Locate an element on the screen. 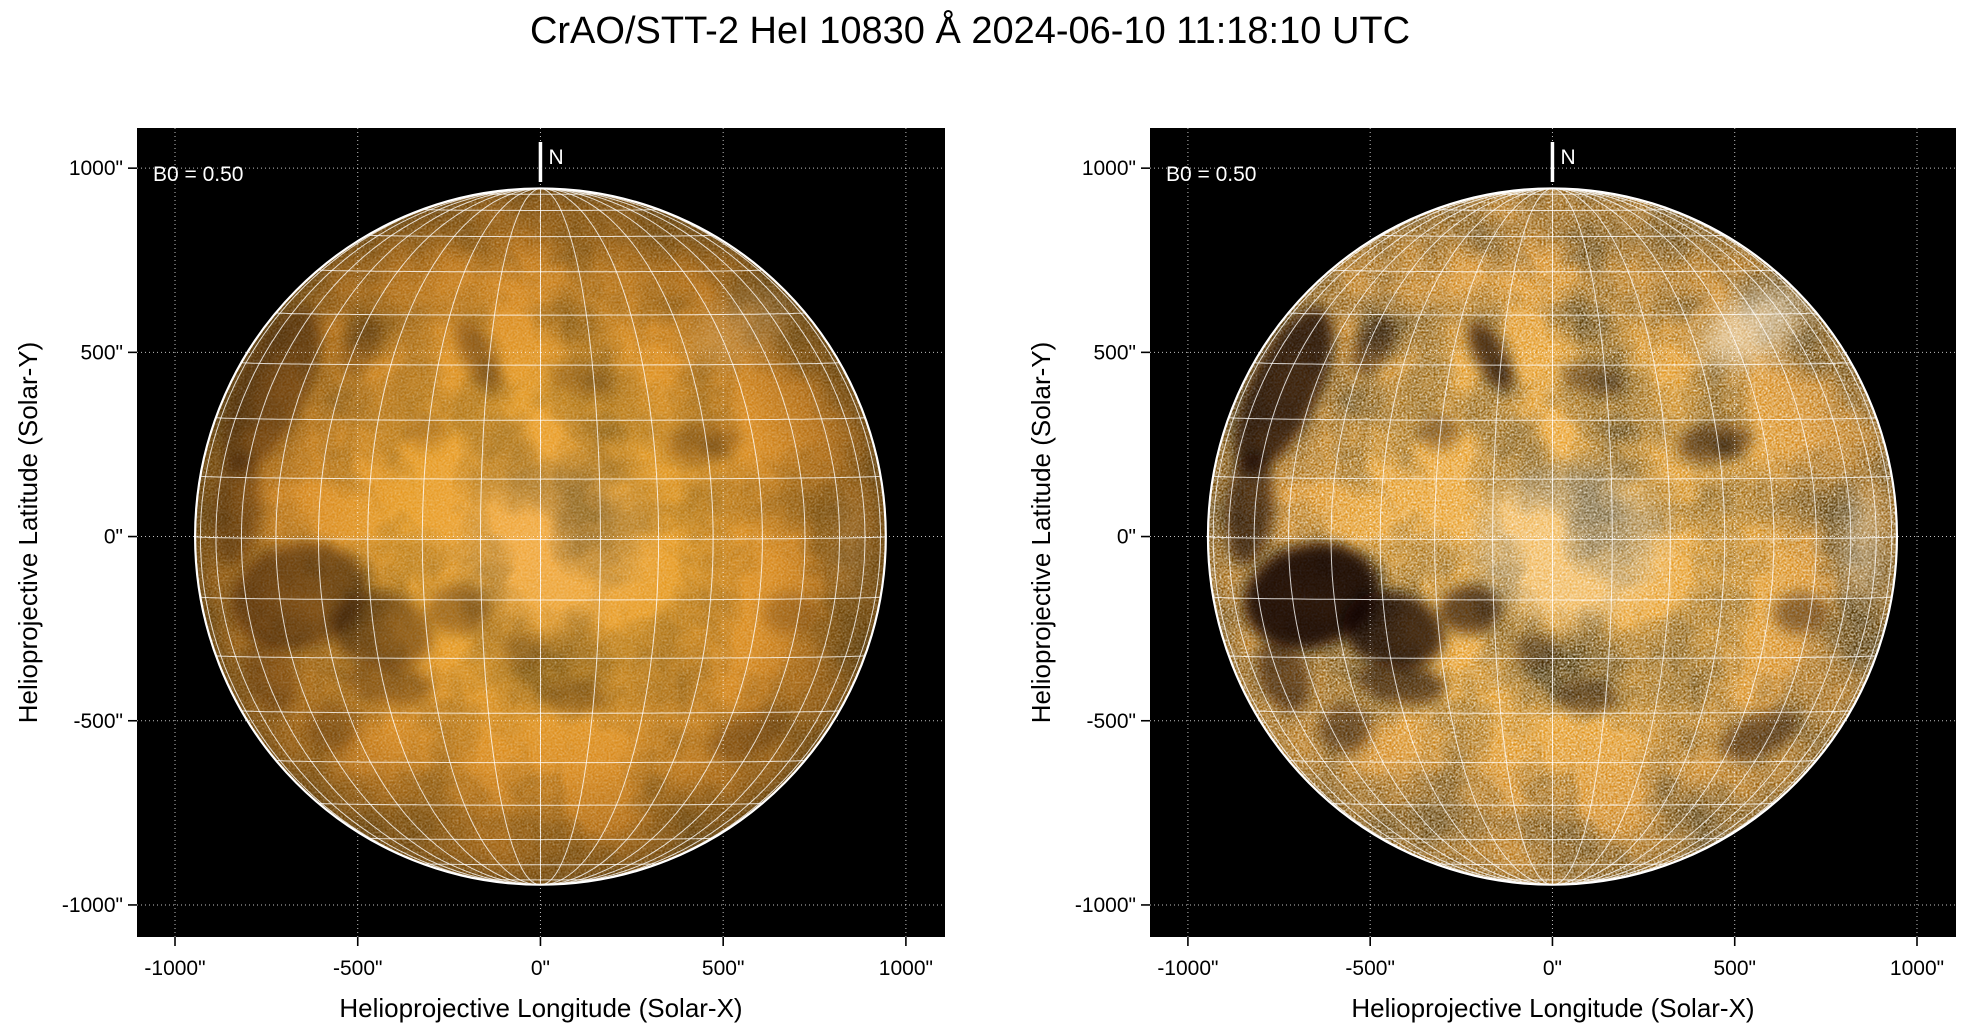 The height and width of the screenshot is (1026, 1971). b0-annotation: B0 = 0.50 is located at coordinates (1211, 174).